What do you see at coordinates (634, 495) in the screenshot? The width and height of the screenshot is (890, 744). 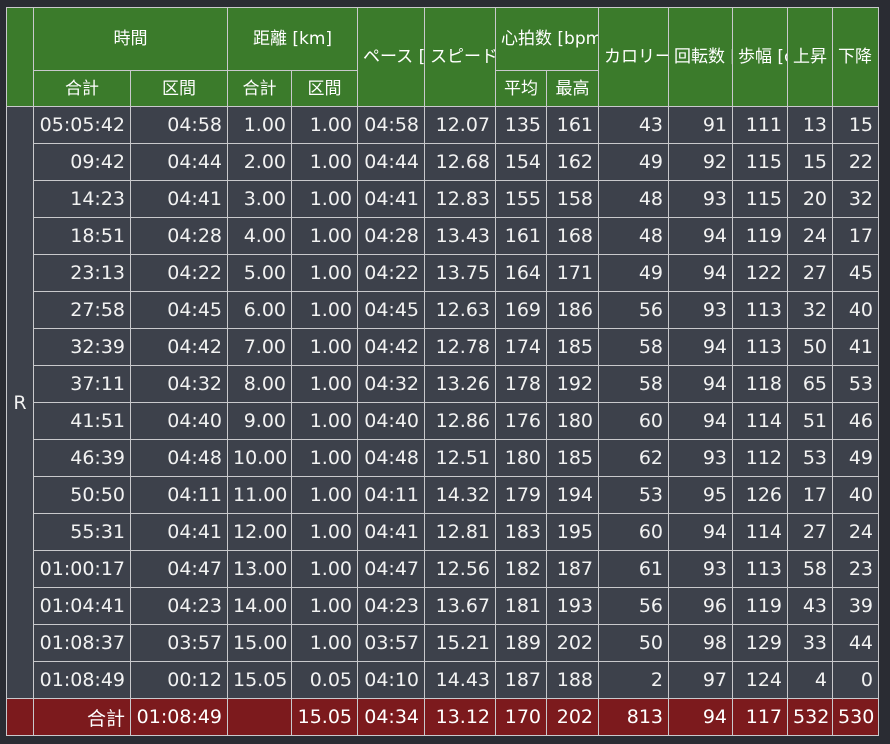 I see `cell-calorie: 53` at bounding box center [634, 495].